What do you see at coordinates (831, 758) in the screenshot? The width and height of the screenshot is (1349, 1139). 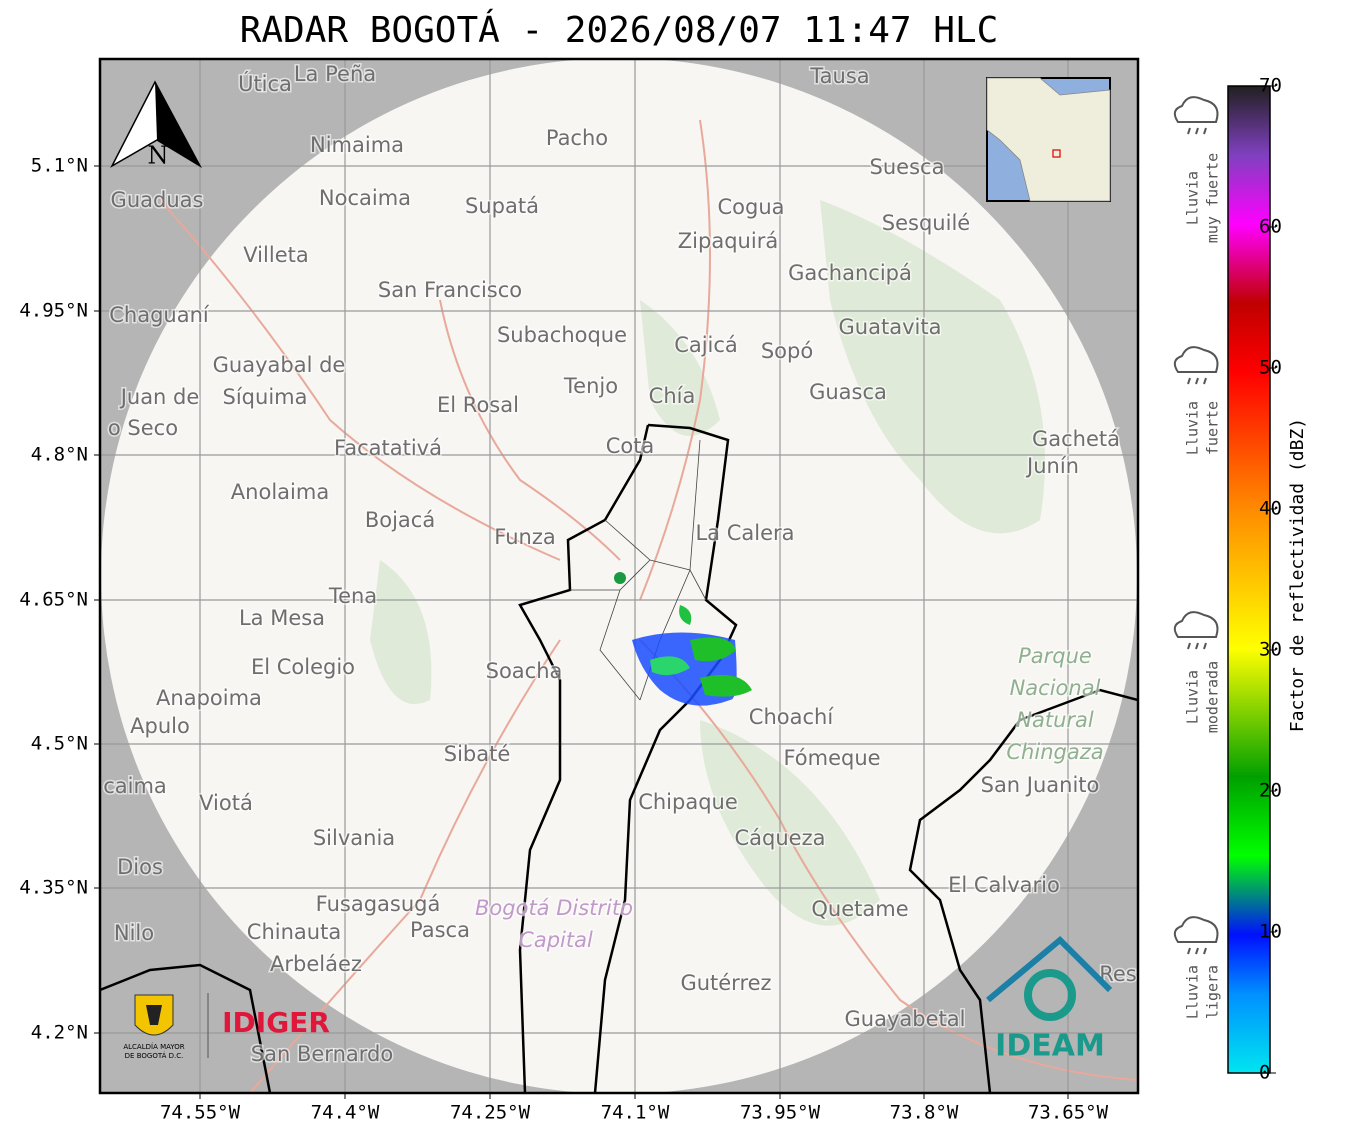 I see `place-label: Fómeque` at bounding box center [831, 758].